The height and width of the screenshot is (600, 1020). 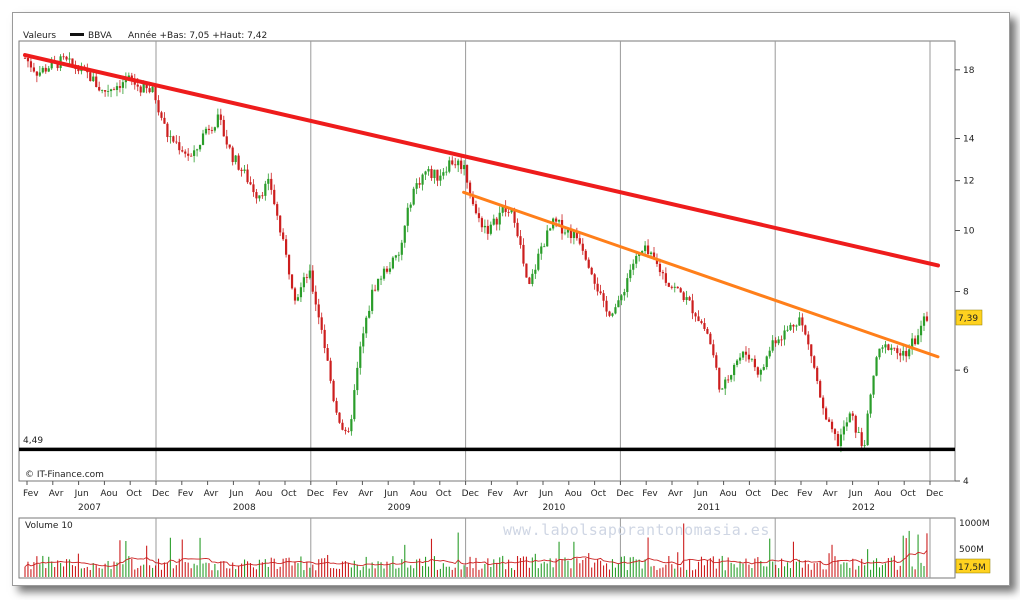 I want to click on month-label: Fev, so click(x=495, y=494).